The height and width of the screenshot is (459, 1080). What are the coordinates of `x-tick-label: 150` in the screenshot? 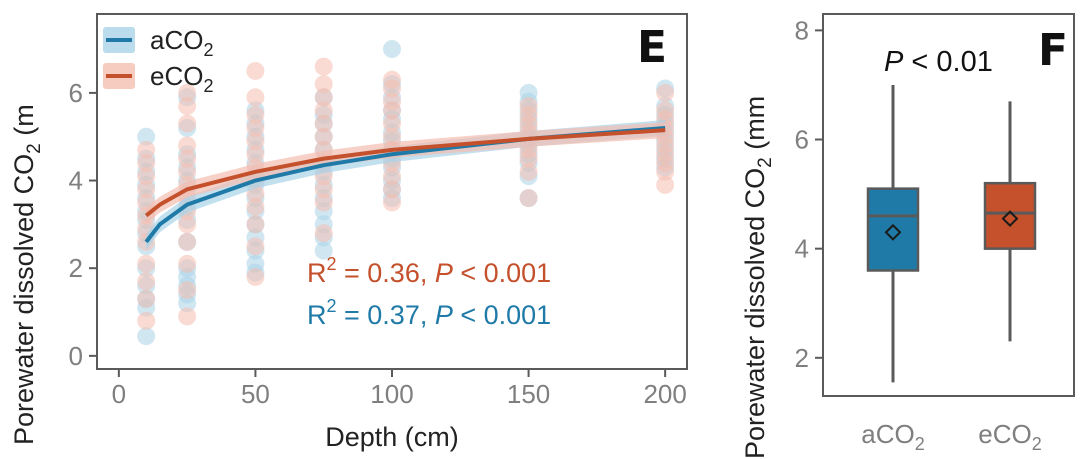 It's located at (528, 394).